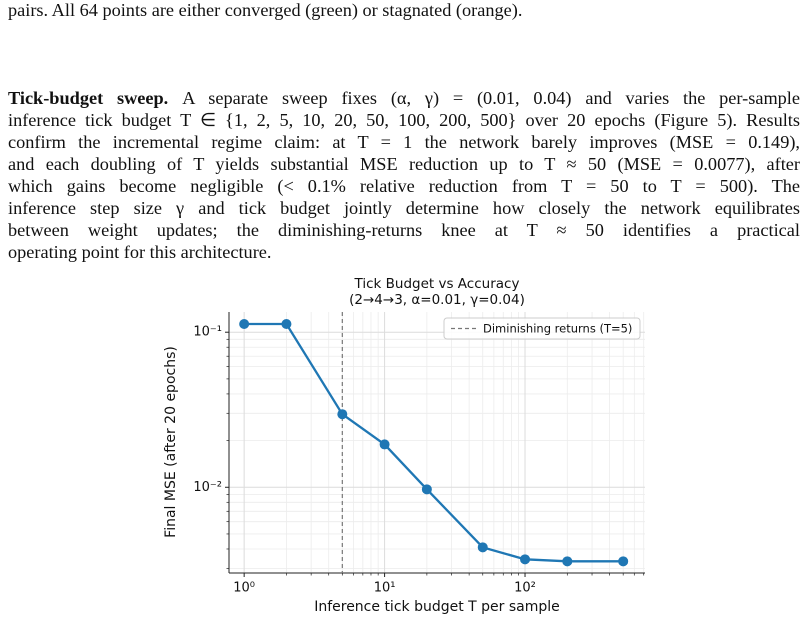 This screenshot has height=623, width=807. Describe the element at coordinates (525, 588) in the screenshot. I see `x-tick-label: 10²` at that location.